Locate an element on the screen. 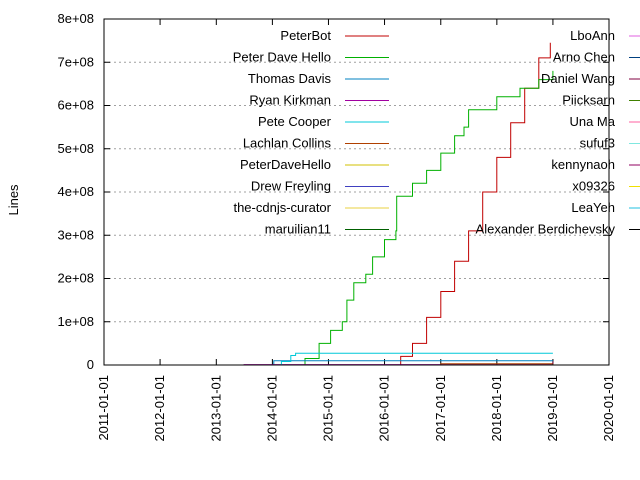 This screenshot has height=480, width=640. legend-label-the-cdnjs-curator: the-cdnjs-curator is located at coordinates (282, 207).